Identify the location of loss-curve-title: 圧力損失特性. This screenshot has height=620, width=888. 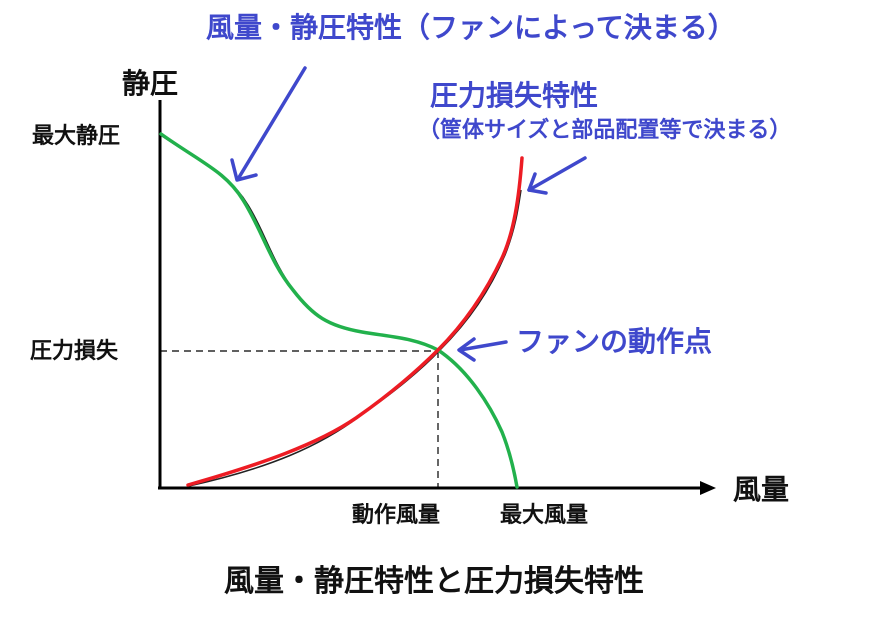
(514, 95).